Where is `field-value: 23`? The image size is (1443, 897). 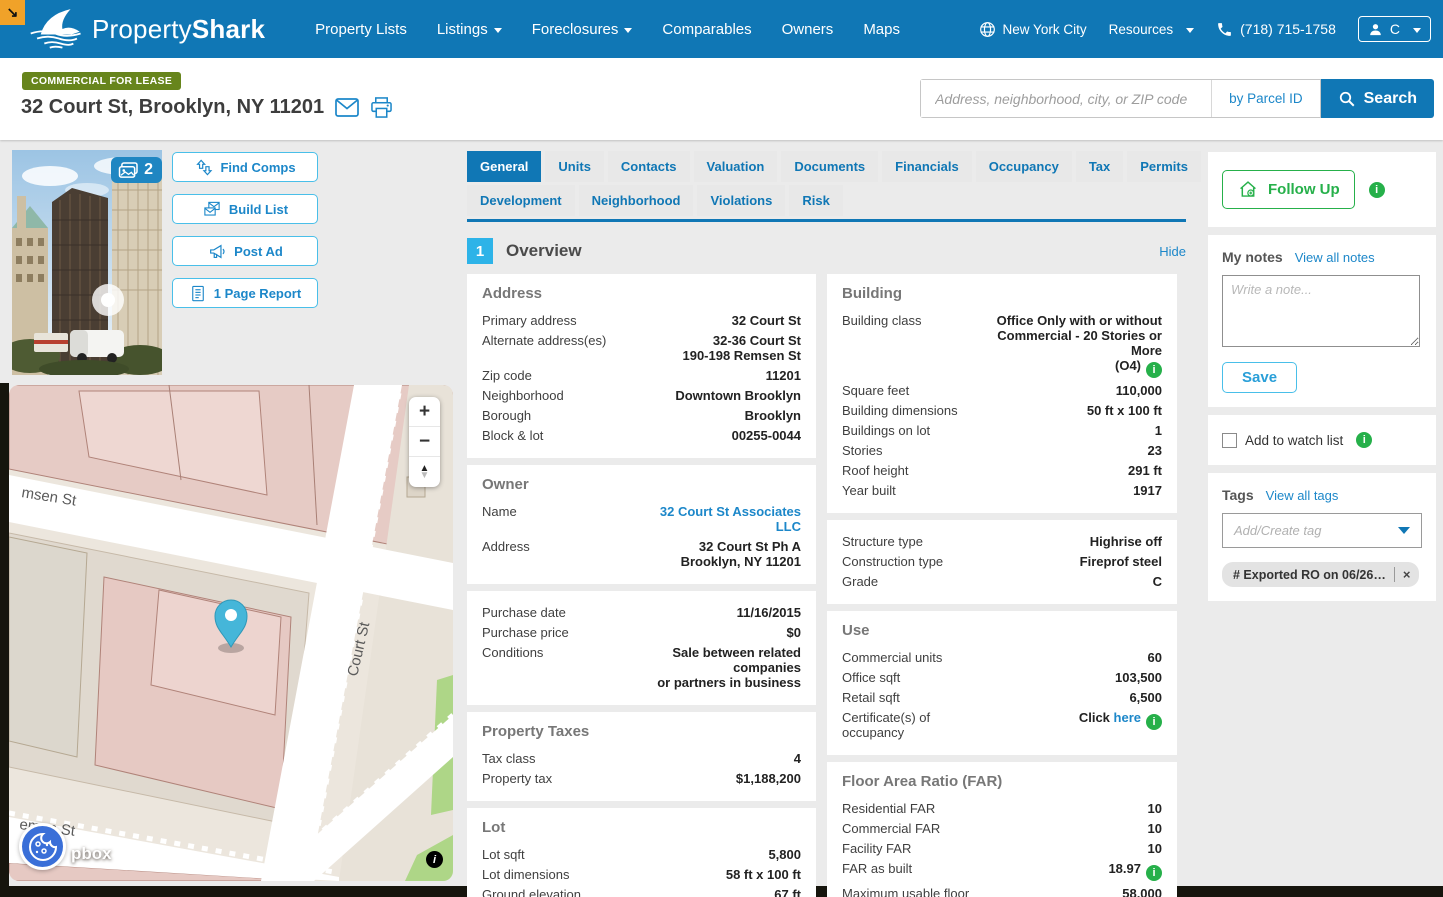 field-value: 23 is located at coordinates (1154, 450).